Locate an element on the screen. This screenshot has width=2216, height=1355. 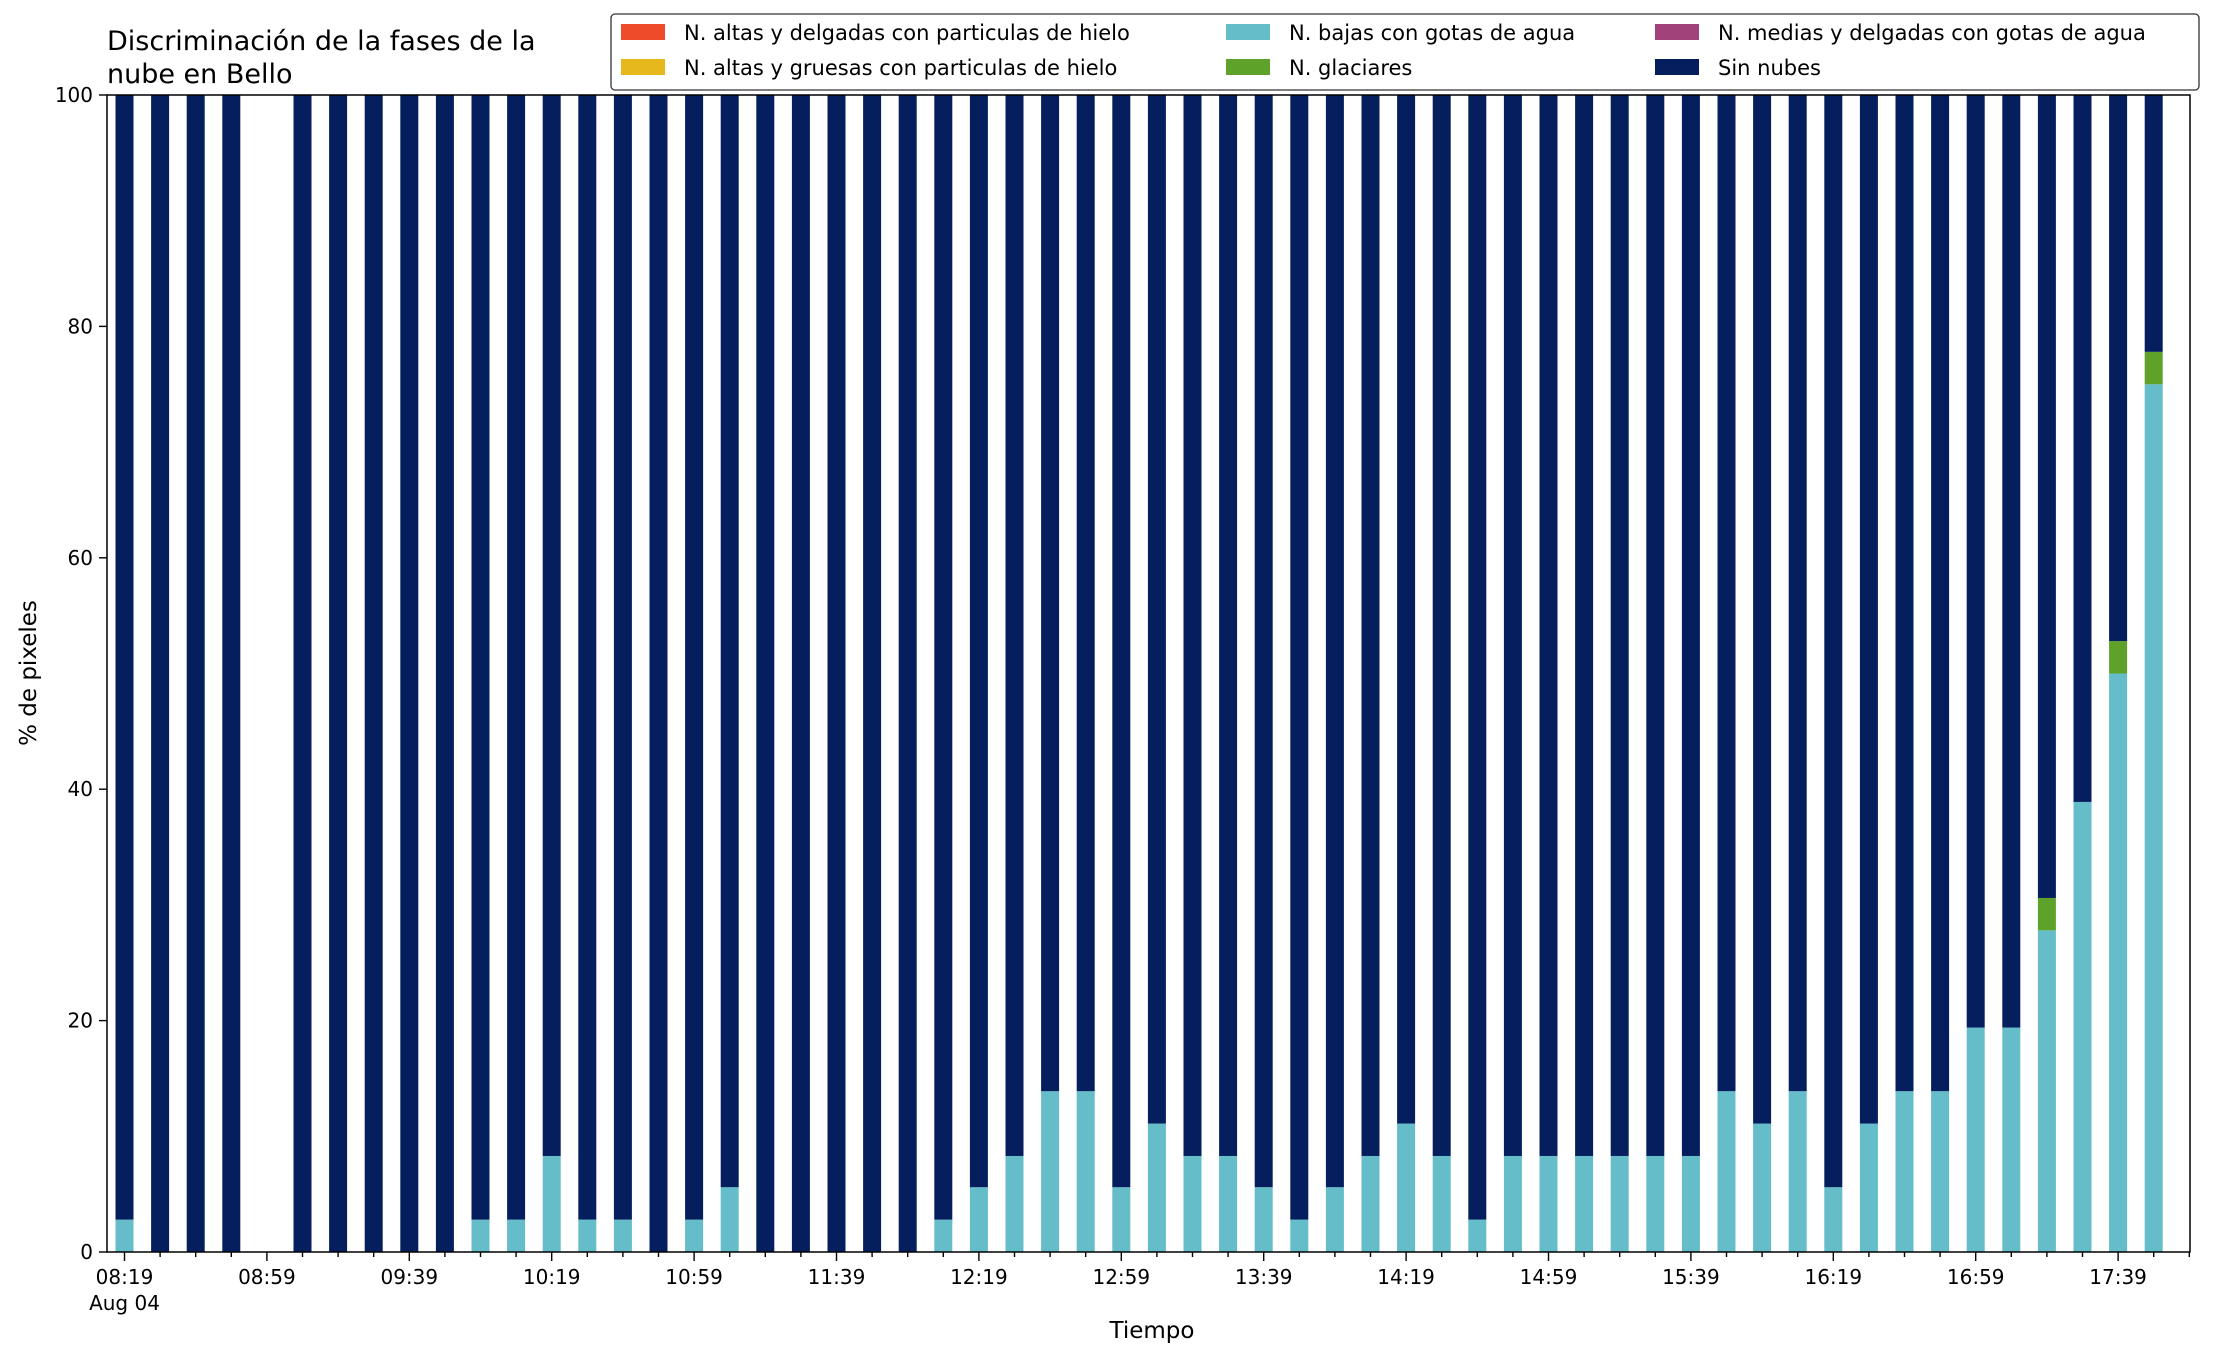
bar-segment-8-s5 is located at coordinates (409, 673).